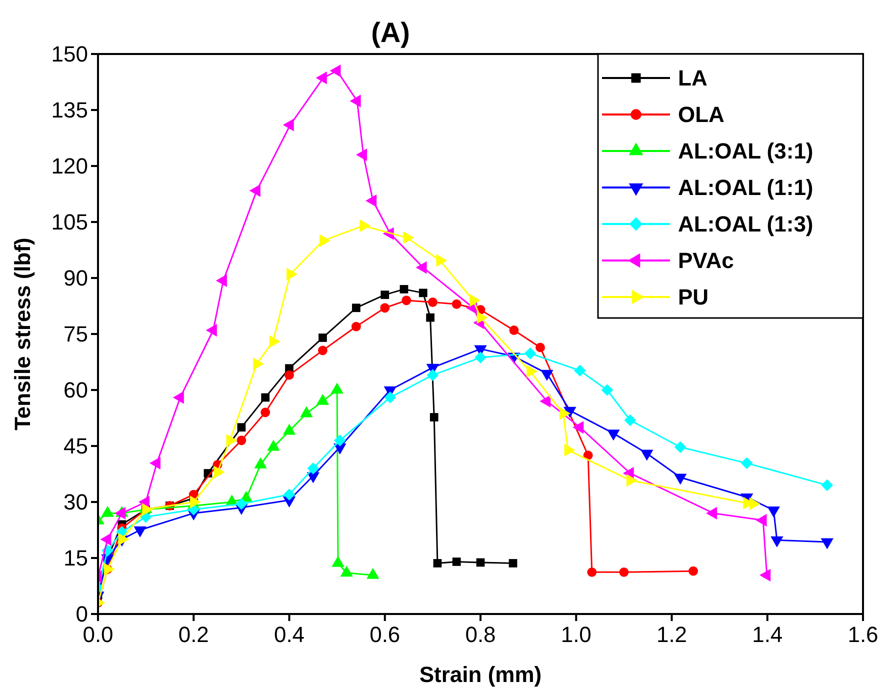 Image resolution: width=888 pixels, height=698 pixels. What do you see at coordinates (701, 115) in the screenshot?
I see `legend-label: OLA` at bounding box center [701, 115].